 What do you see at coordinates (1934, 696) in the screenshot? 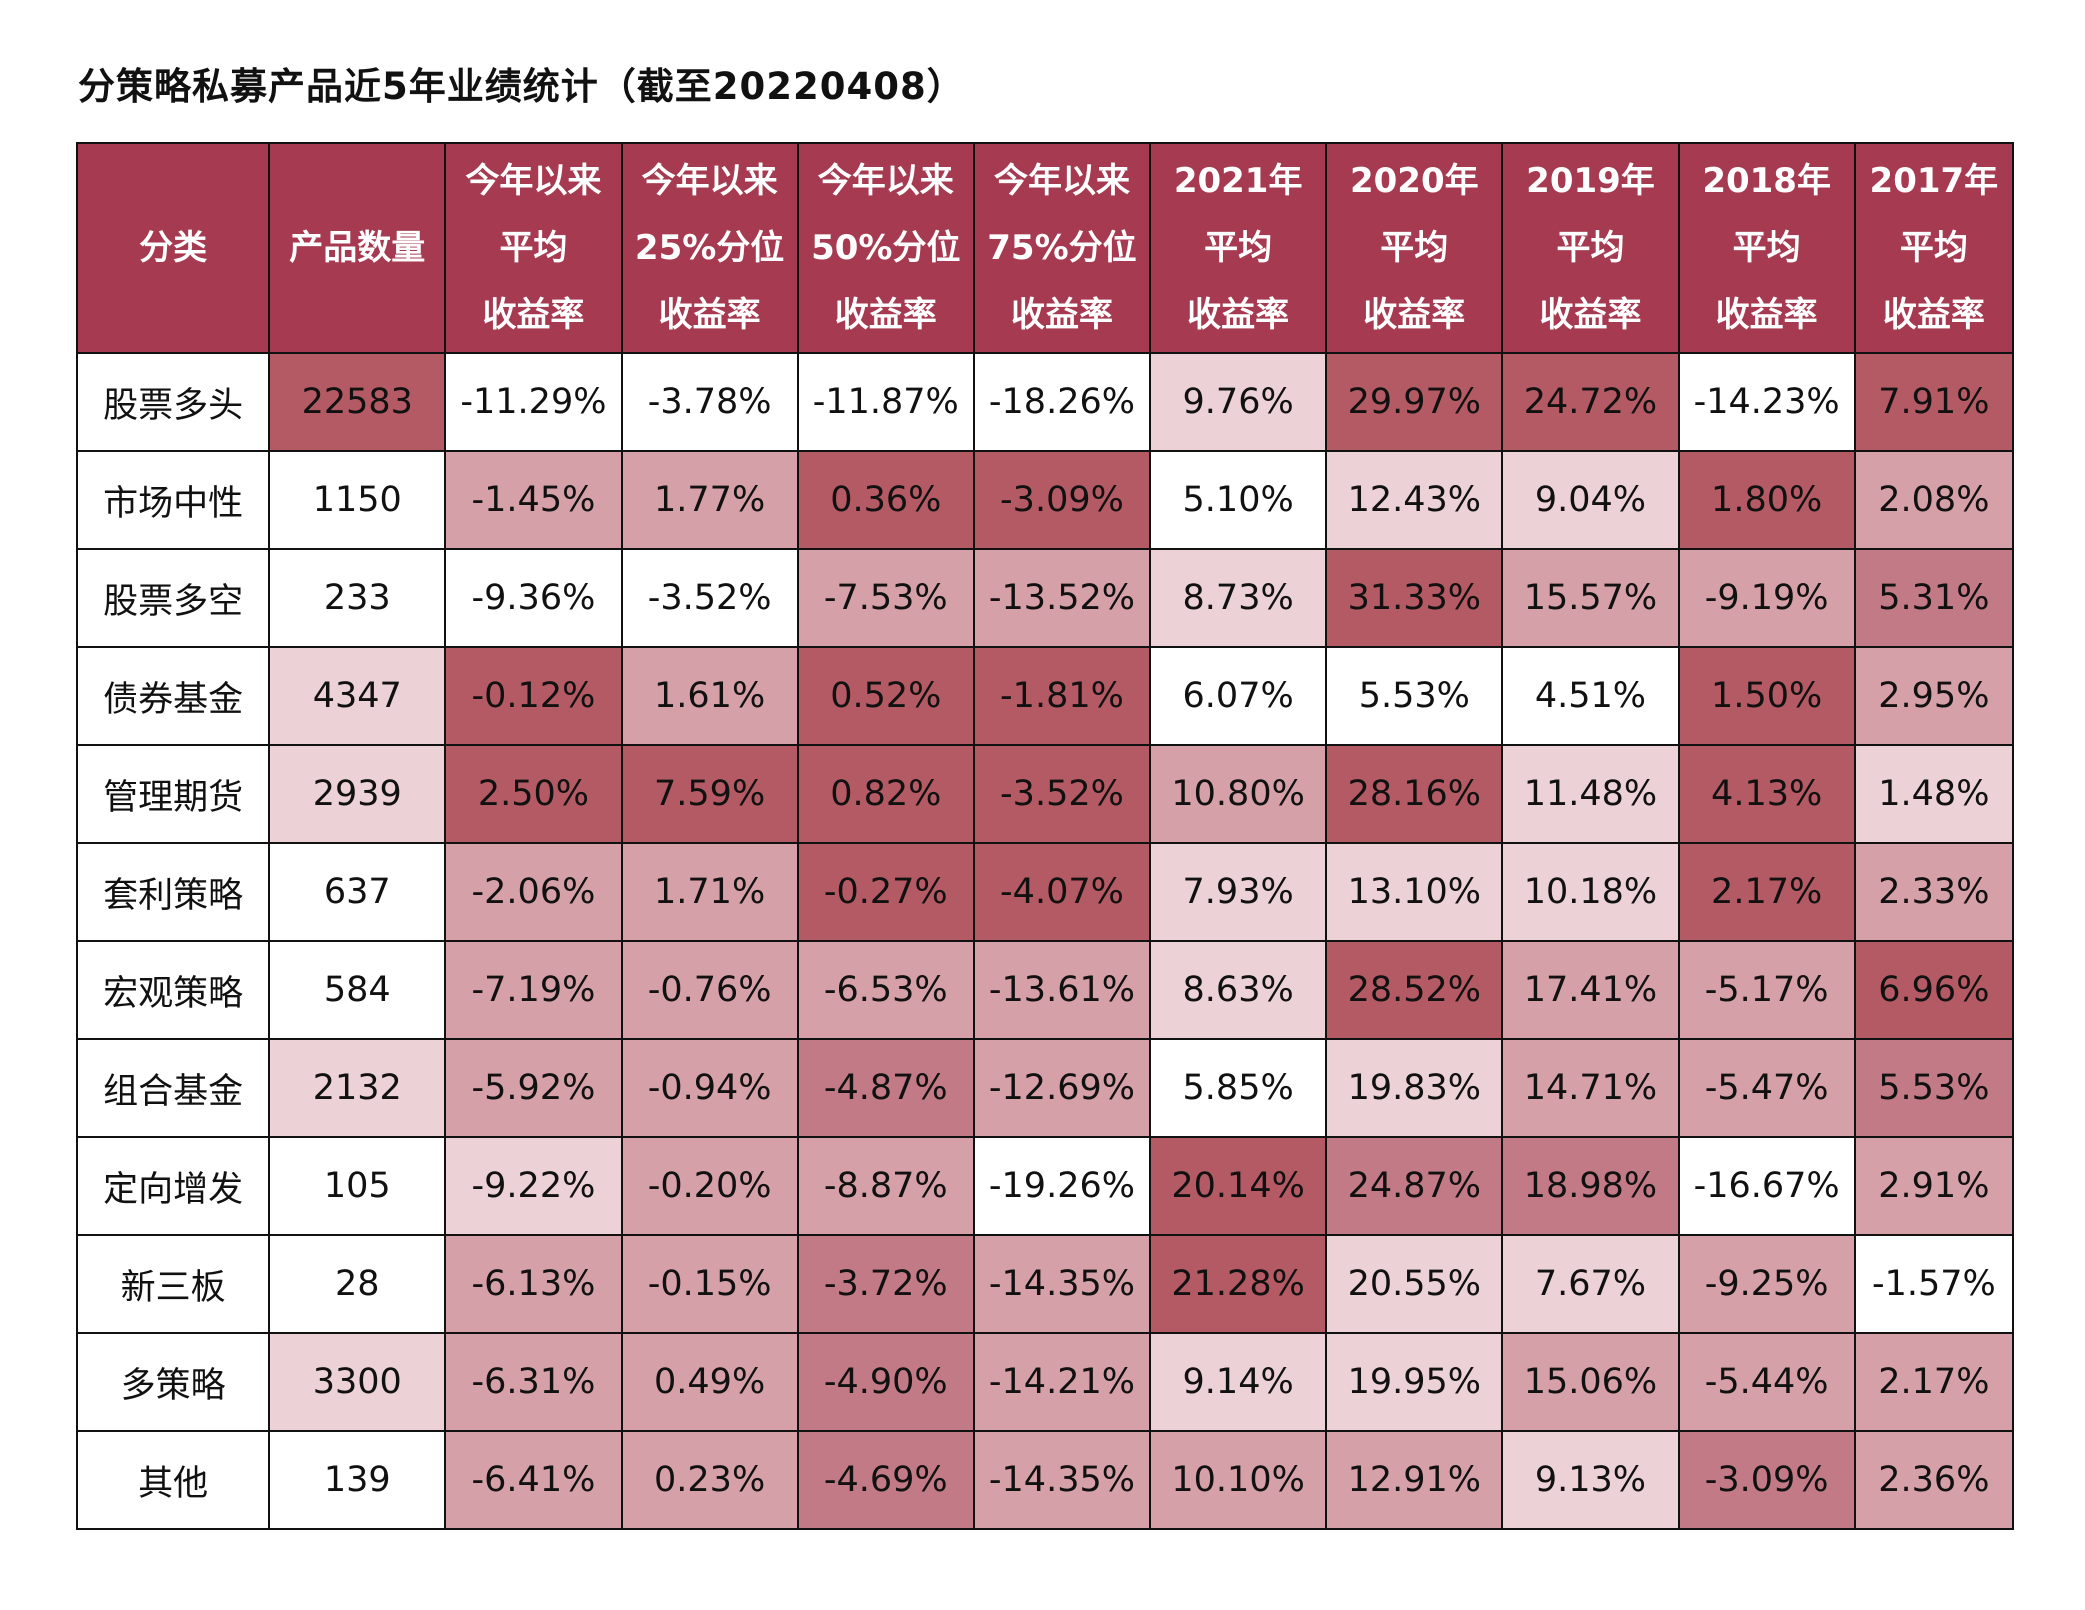
I see `return-cell: 2.95%` at bounding box center [1934, 696].